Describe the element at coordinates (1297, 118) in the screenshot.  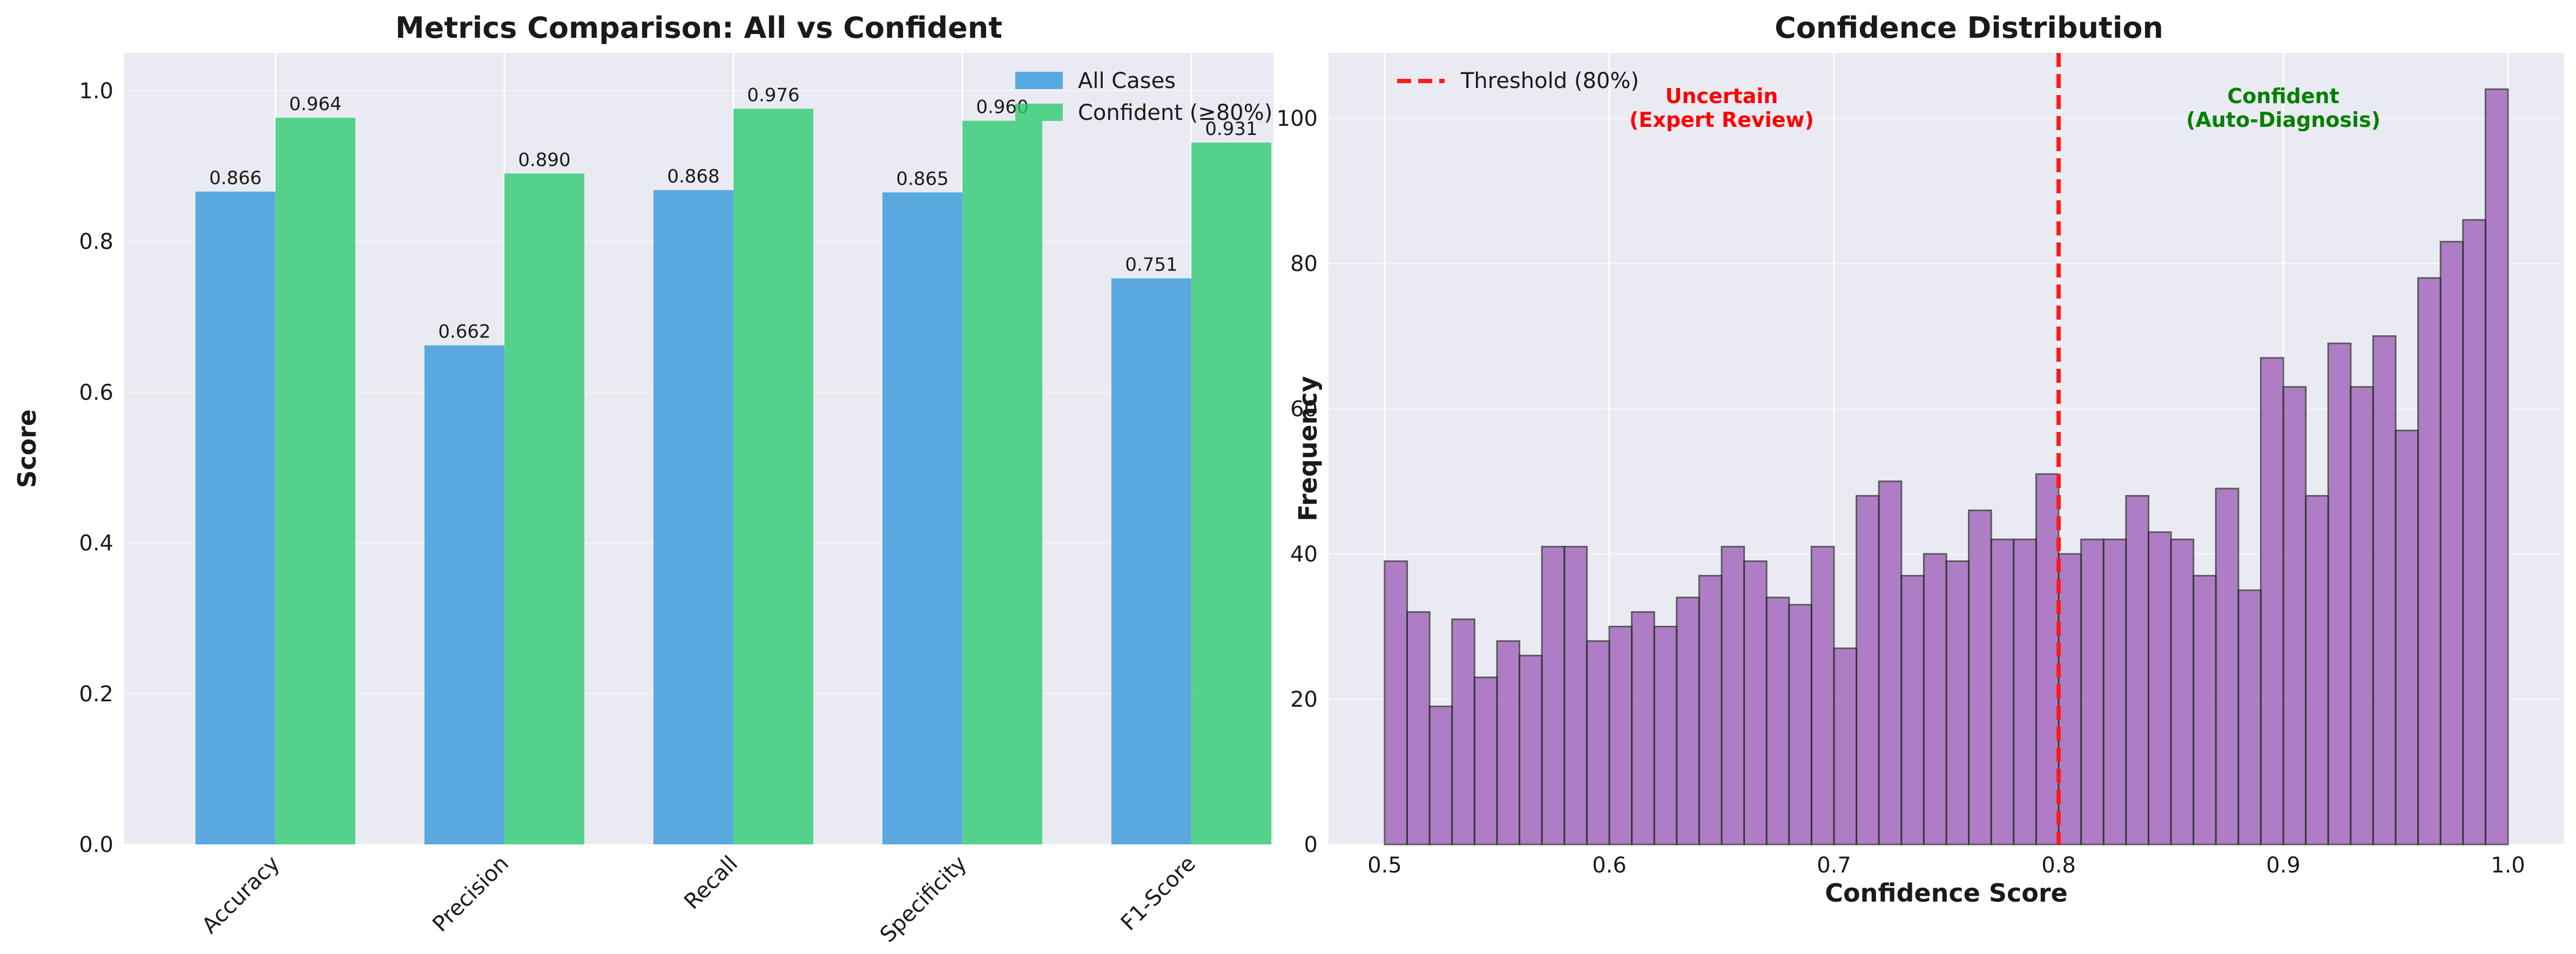
I see `right-y-tick-label: 100` at that location.